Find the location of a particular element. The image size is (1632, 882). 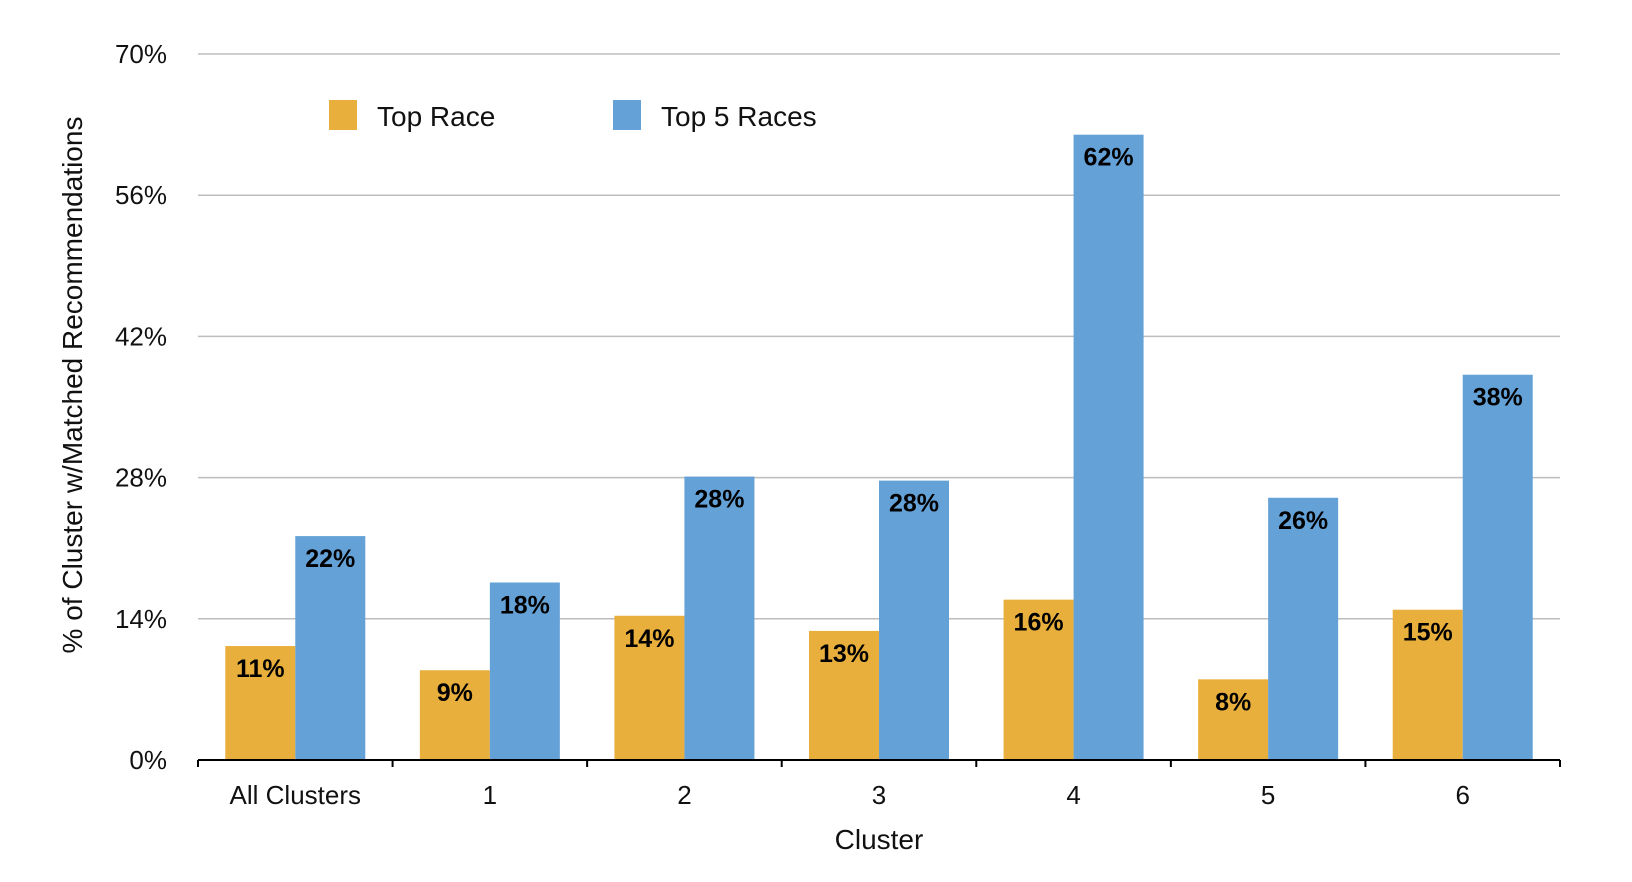

x-tick-label: 6 is located at coordinates (1462, 795).